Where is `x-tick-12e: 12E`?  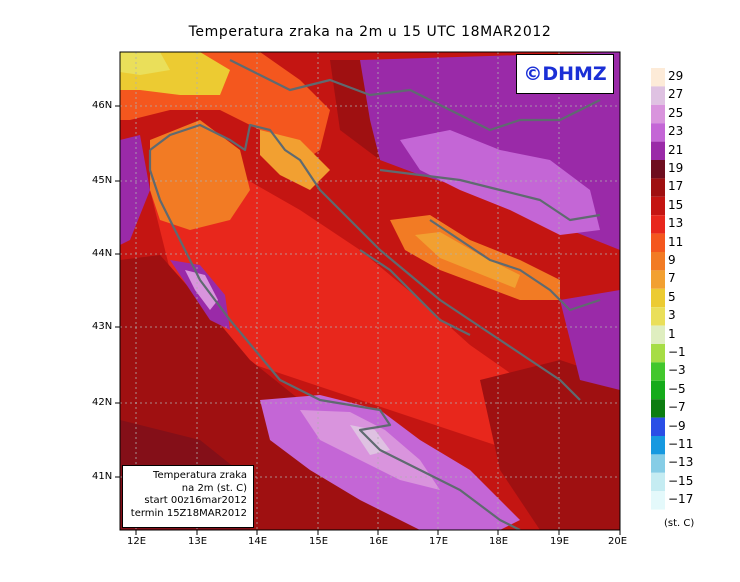 x-tick-12e: 12E is located at coordinates (137, 541).